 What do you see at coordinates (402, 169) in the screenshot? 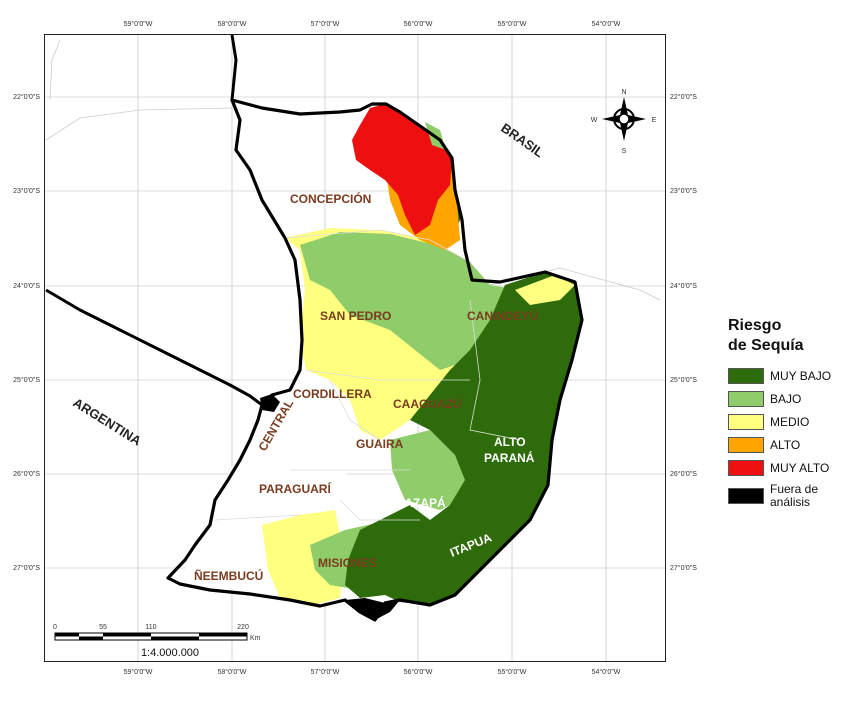
I see `area-muy-alto` at bounding box center [402, 169].